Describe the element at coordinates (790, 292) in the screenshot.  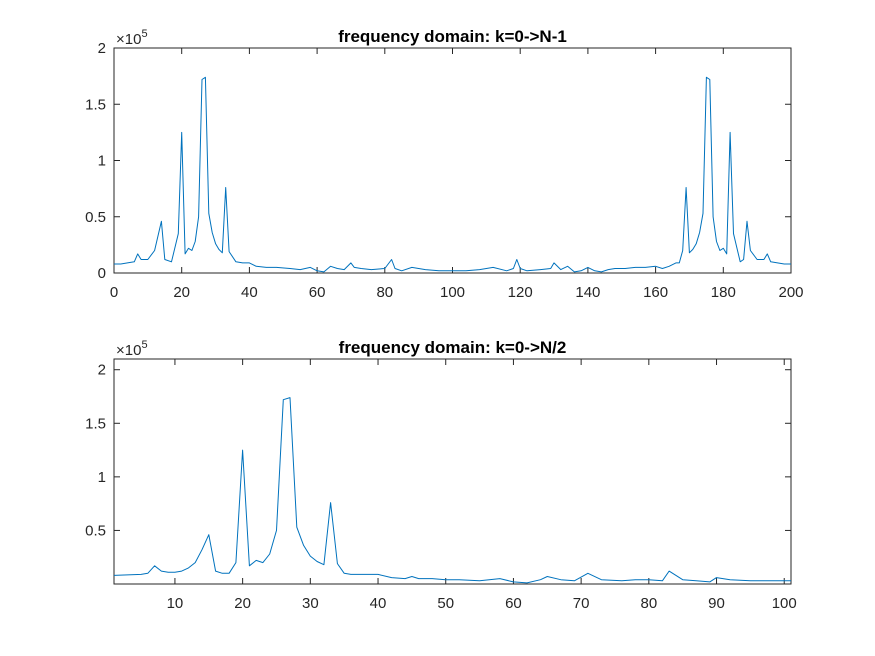
I see `chart-1-x-tick-label: 200` at that location.